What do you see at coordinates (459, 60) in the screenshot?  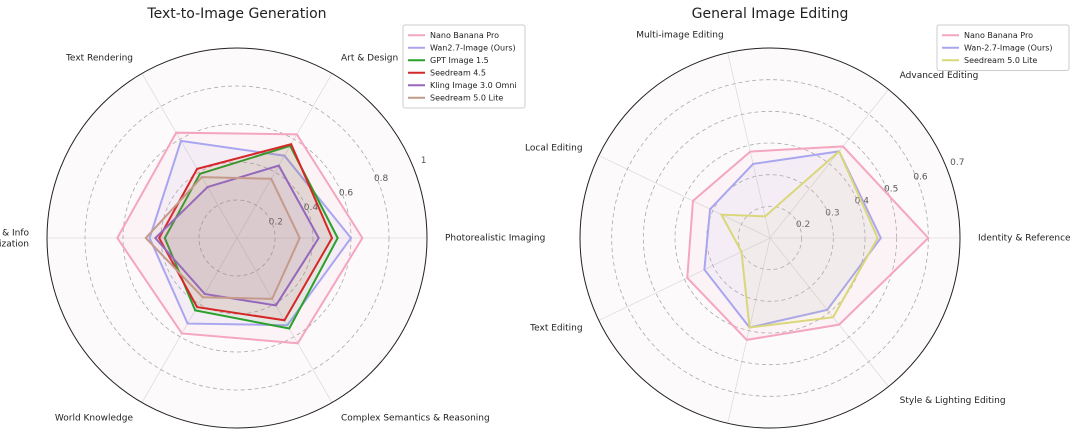 I see `legend-label: GPT Image 1.5` at bounding box center [459, 60].